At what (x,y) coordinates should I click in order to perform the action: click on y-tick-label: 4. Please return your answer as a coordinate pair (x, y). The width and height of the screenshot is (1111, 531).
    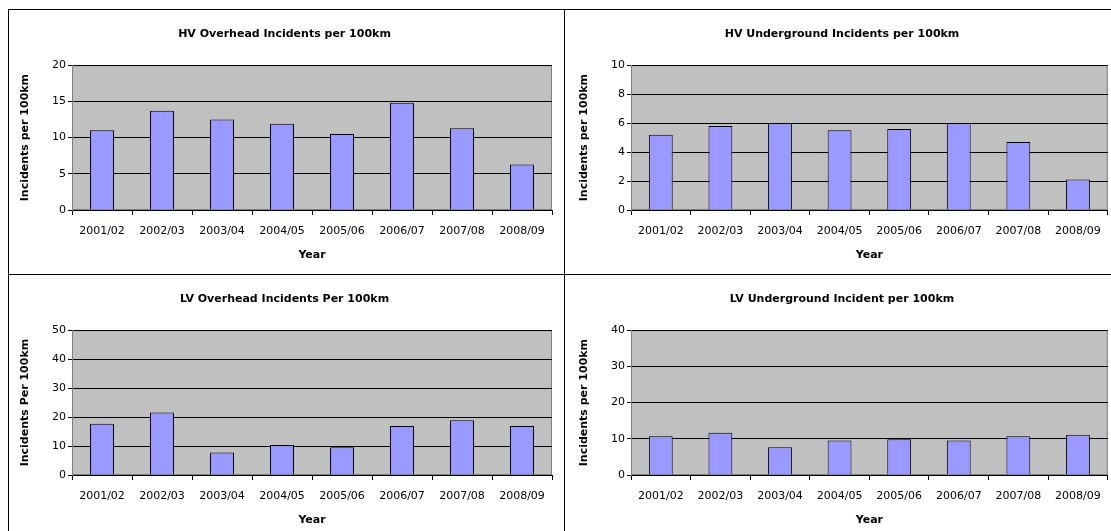
    Looking at the image, I should click on (621, 151).